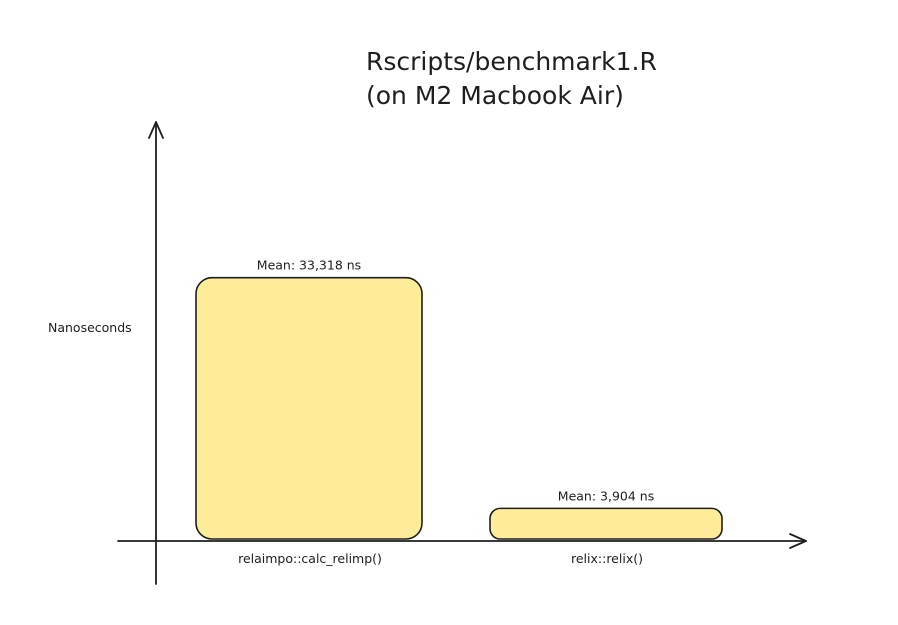 This screenshot has height=625, width=898. Describe the element at coordinates (511, 61) in the screenshot. I see `chart-title: Rscripts/benchmark1.R` at that location.